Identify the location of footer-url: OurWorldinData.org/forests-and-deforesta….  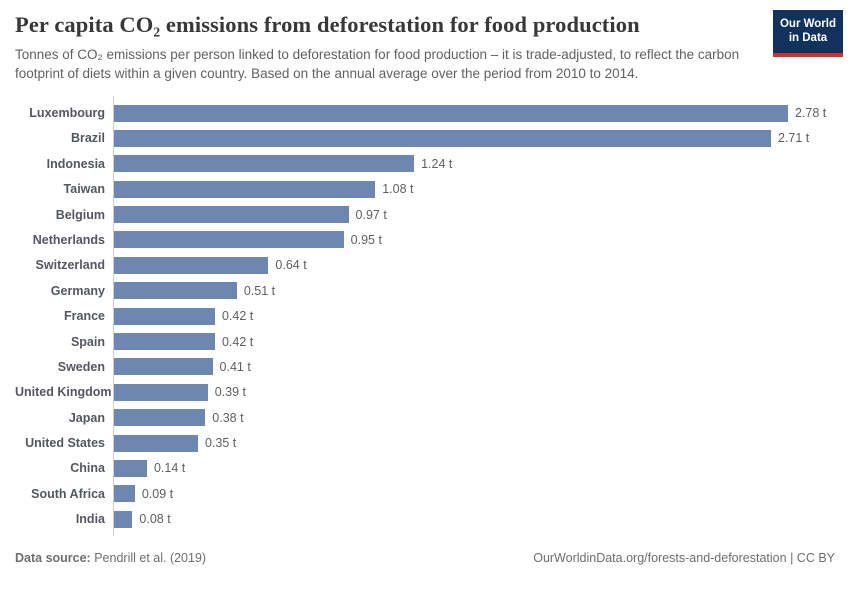
(660, 557).